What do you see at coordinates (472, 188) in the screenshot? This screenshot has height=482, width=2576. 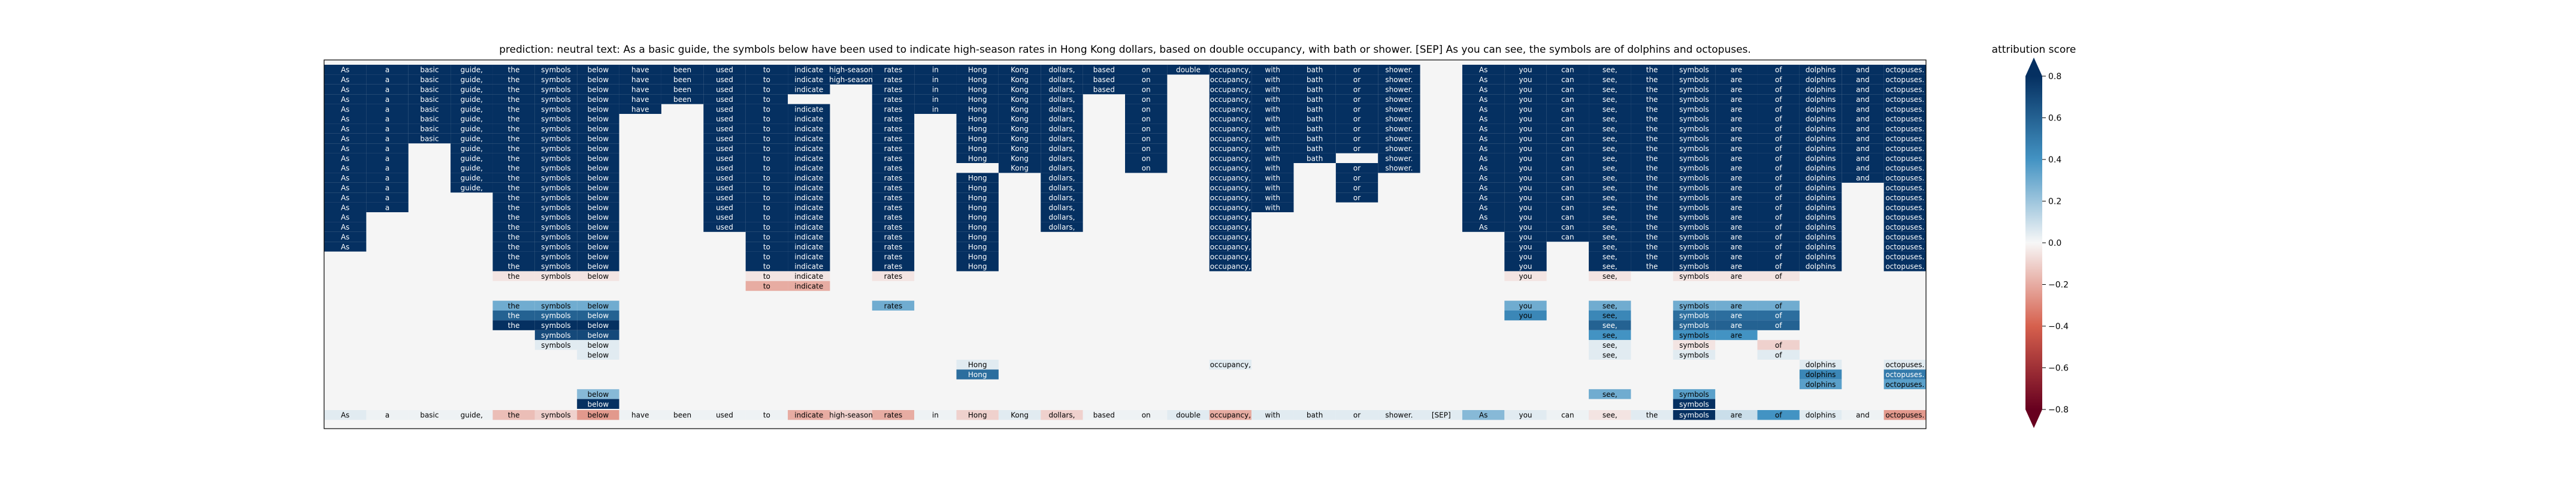 I see `row-12-token-3-label: guide,` at bounding box center [472, 188].